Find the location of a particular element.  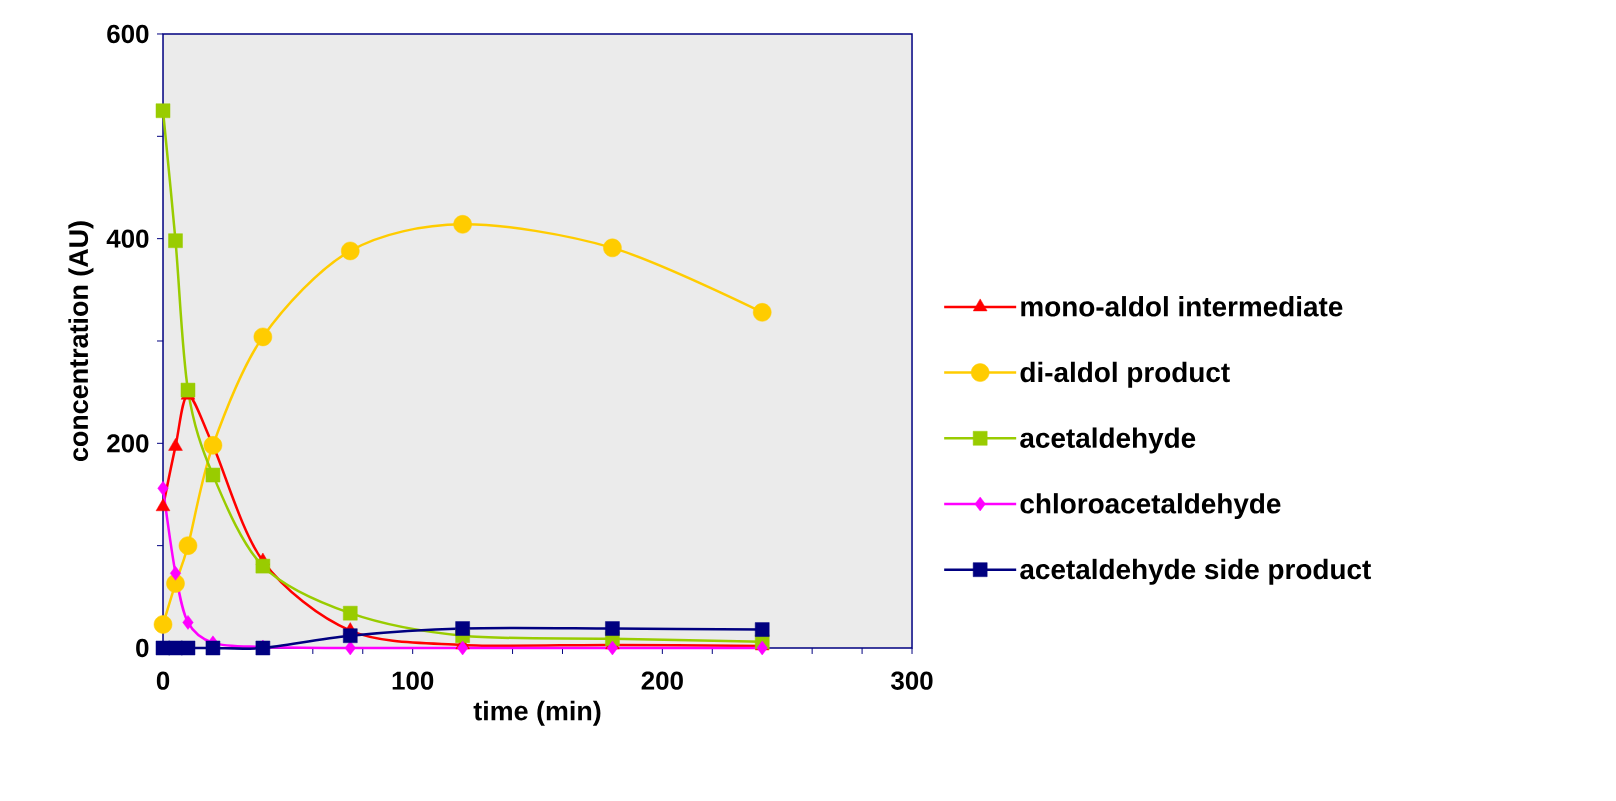

y-tick-label: 200 is located at coordinates (128, 443).